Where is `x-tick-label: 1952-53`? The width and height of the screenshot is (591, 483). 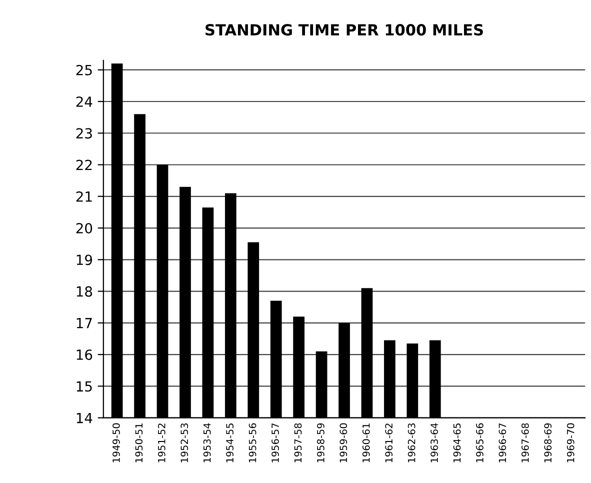 x-tick-label: 1952-53 is located at coordinates (184, 442).